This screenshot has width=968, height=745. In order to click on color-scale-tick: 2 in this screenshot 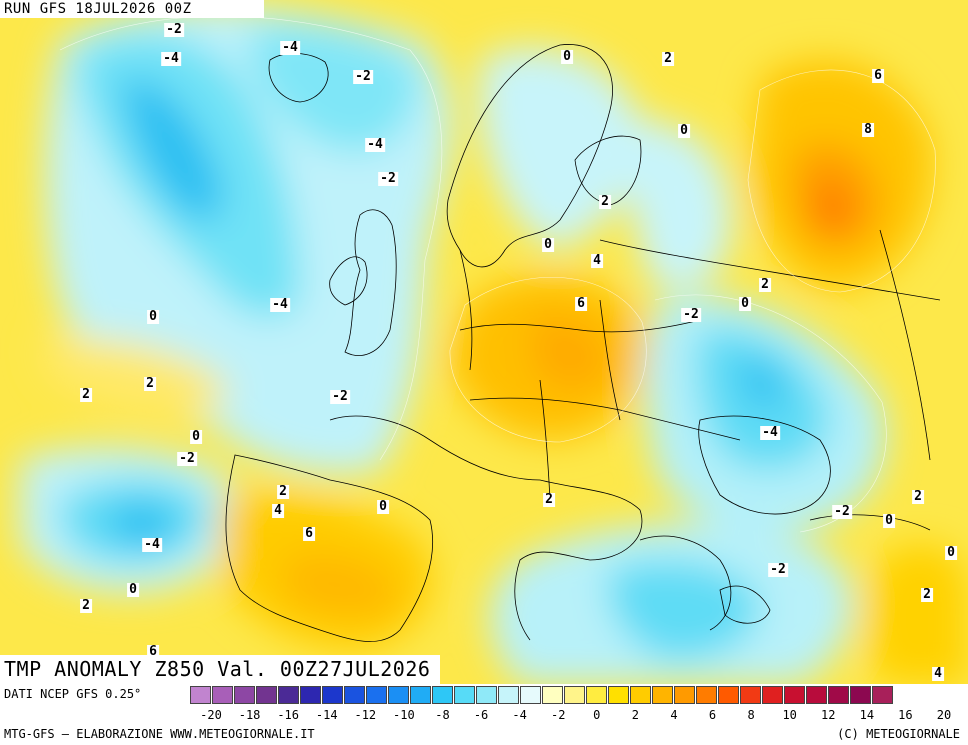, I will do `click(635, 715)`.